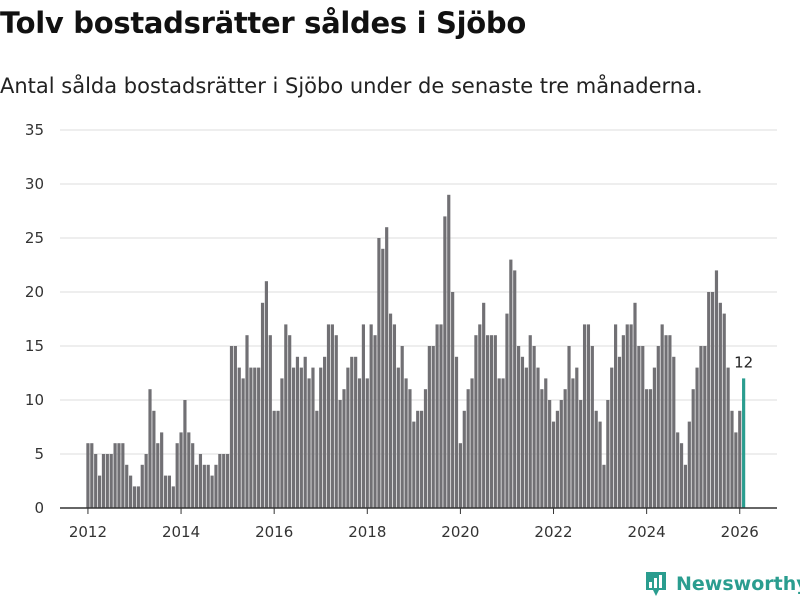 This screenshot has height=600, width=800. What do you see at coordinates (738, 584) in the screenshot?
I see `brand-name: Newsworthy` at bounding box center [738, 584].